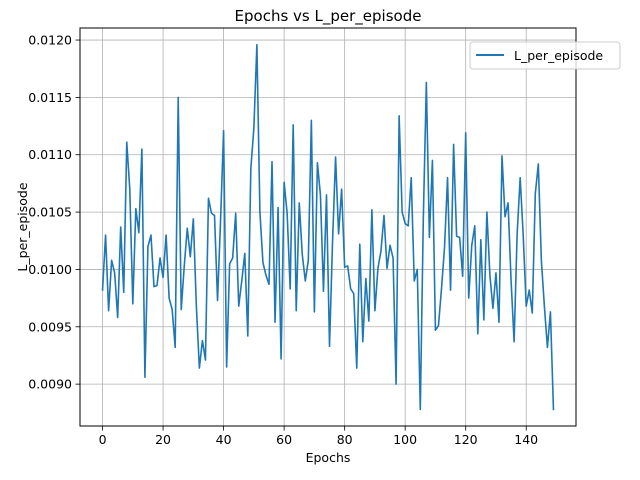 The height and width of the screenshot is (480, 640). What do you see at coordinates (50, 384) in the screenshot?
I see `y-tick-label: 0.0090` at bounding box center [50, 384].